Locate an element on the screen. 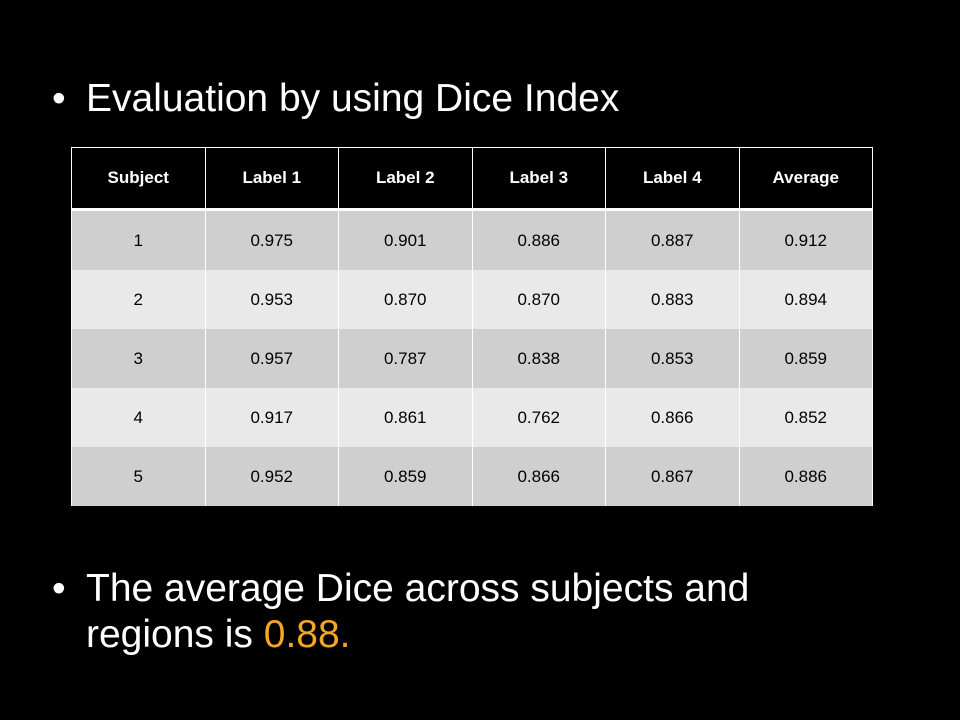 This screenshot has width=960, height=720. bullet-evaluation: • Evaluation by using Dice Index is located at coordinates (335, 99).